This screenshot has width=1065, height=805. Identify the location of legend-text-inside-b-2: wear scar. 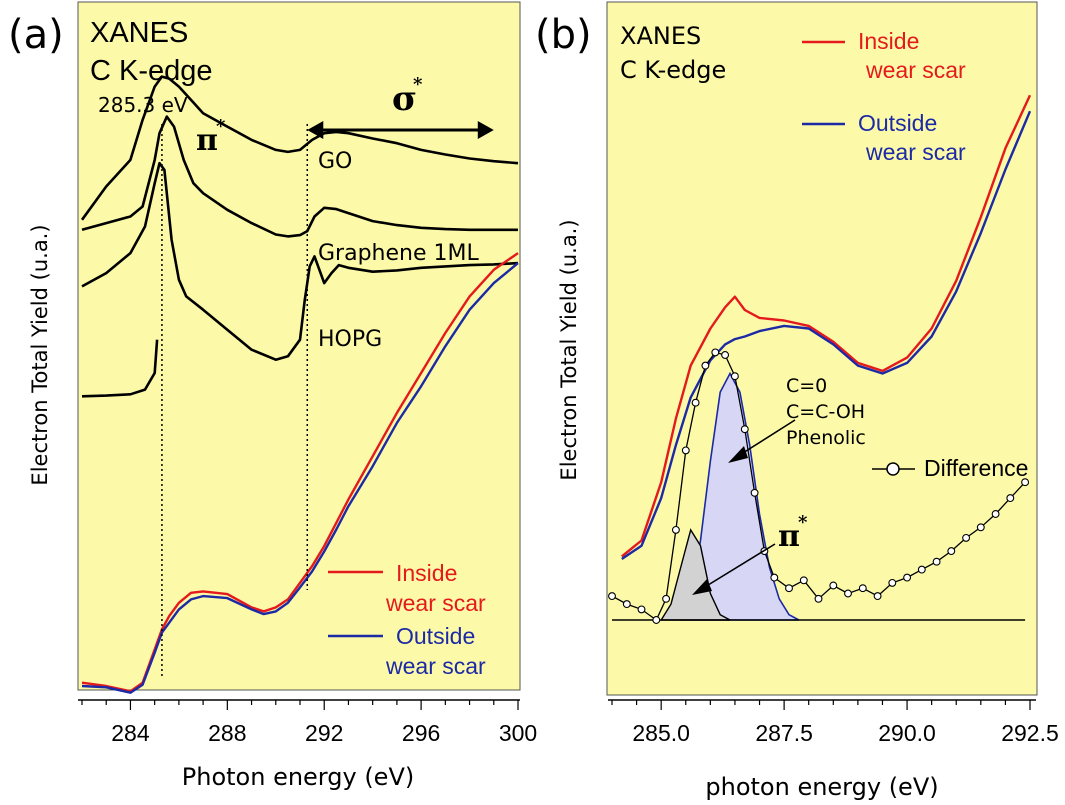
(915, 70).